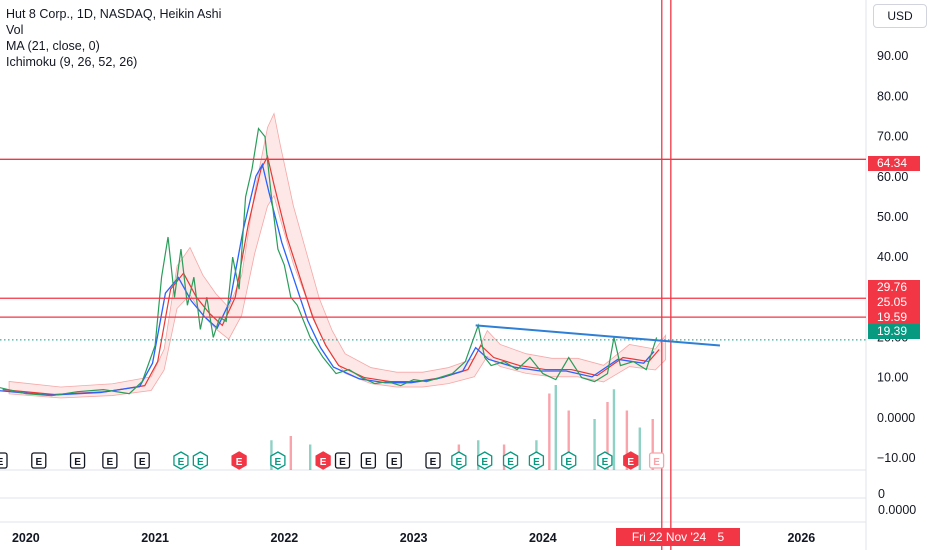 This screenshot has width=932, height=550. Describe the element at coordinates (896, 418) in the screenshot. I see `y-tick-label: 0.0000` at that location.